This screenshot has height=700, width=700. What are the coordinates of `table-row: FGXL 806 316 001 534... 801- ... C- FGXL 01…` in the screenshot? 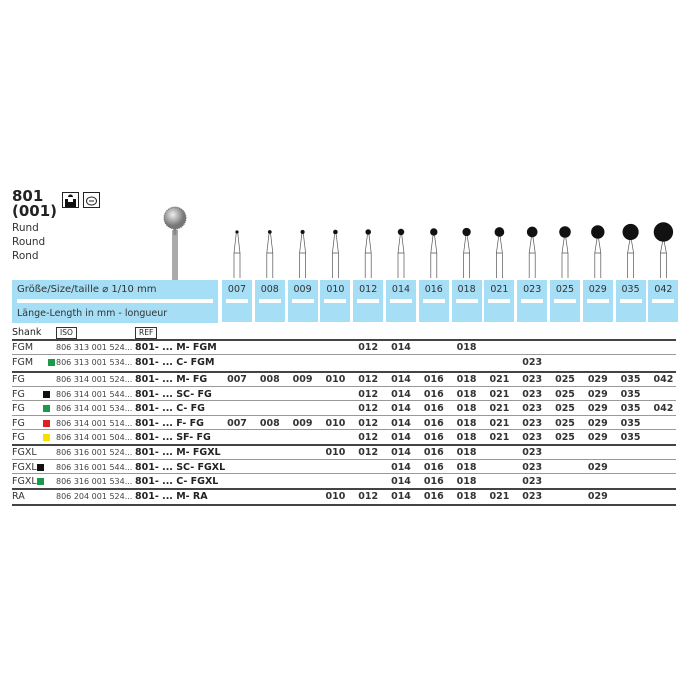 It's located at (344, 482).